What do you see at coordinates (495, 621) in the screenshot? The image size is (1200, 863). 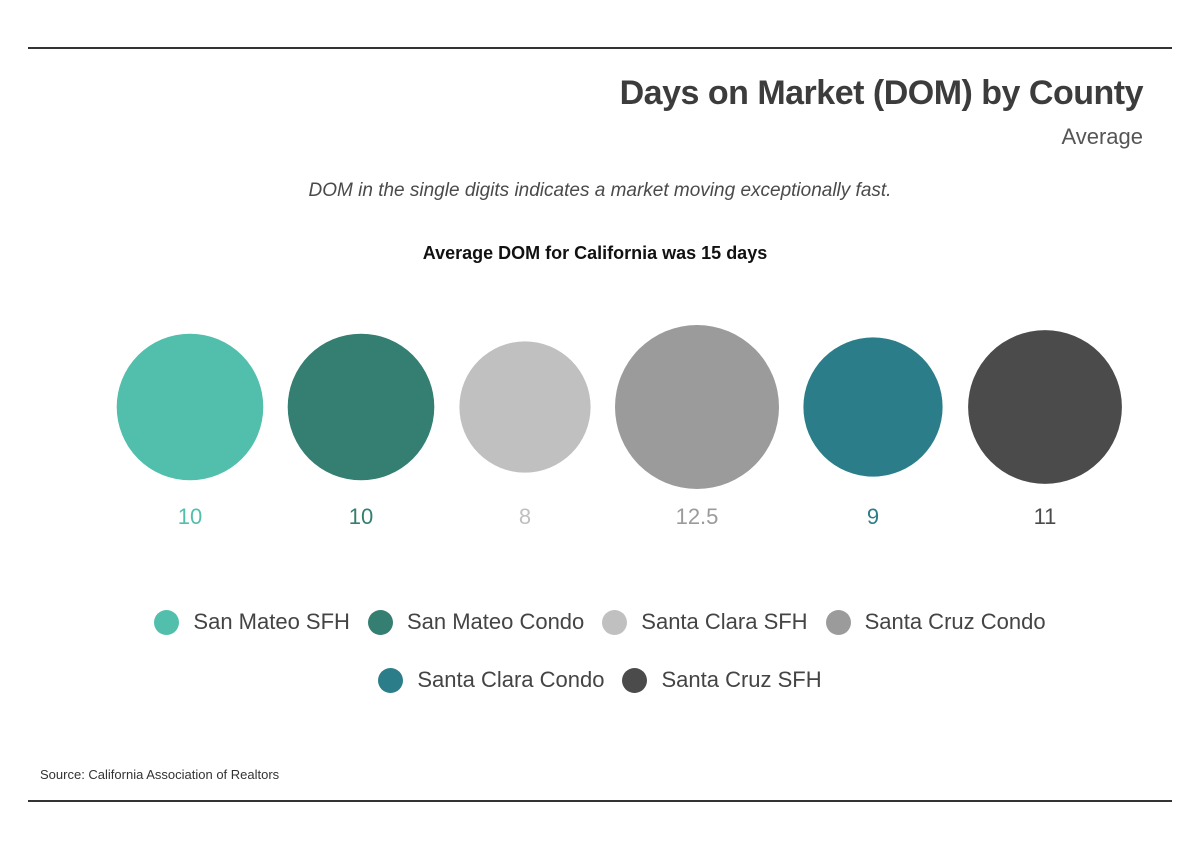 I see `legend-label: San Mateo Condo` at bounding box center [495, 621].